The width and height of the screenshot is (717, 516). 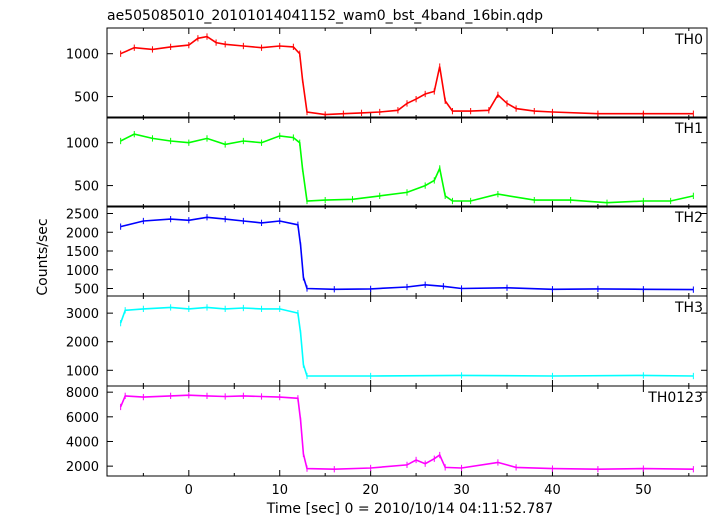 What do you see at coordinates (279, 490) in the screenshot?
I see `x-tick-label: 10` at bounding box center [279, 490].